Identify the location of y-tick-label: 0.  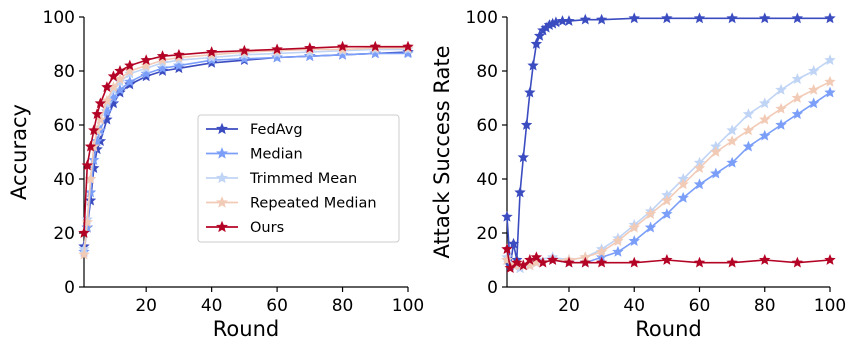
(69, 288).